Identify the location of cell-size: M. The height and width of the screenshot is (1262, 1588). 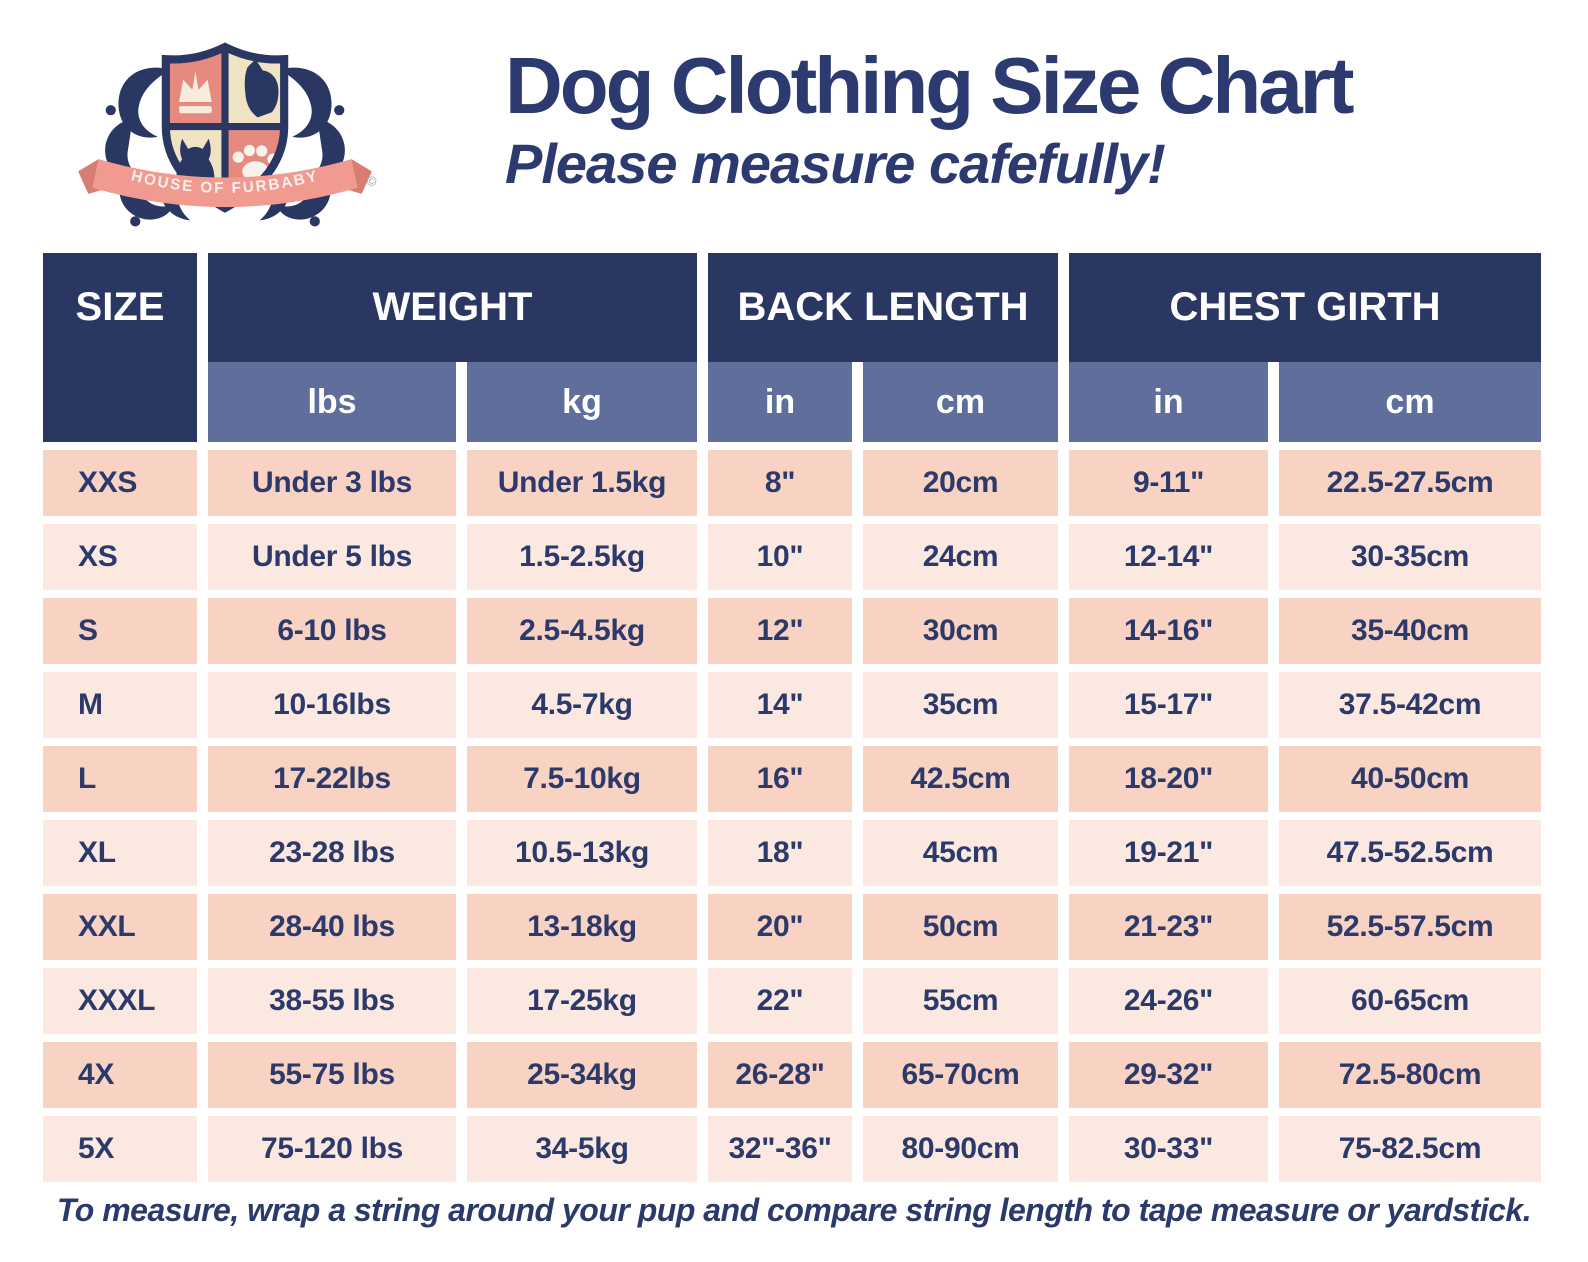
(120, 705).